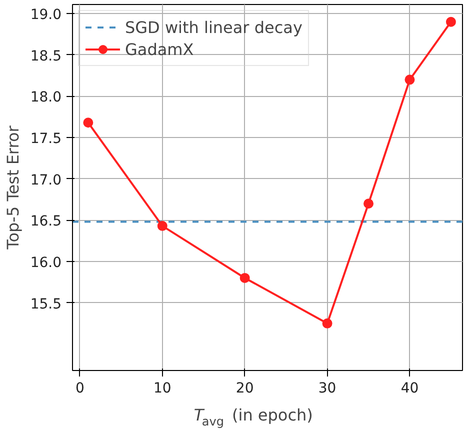  Describe the element at coordinates (12, 187) in the screenshot. I see `y-axis-title: Top-5 Test Error` at that location.